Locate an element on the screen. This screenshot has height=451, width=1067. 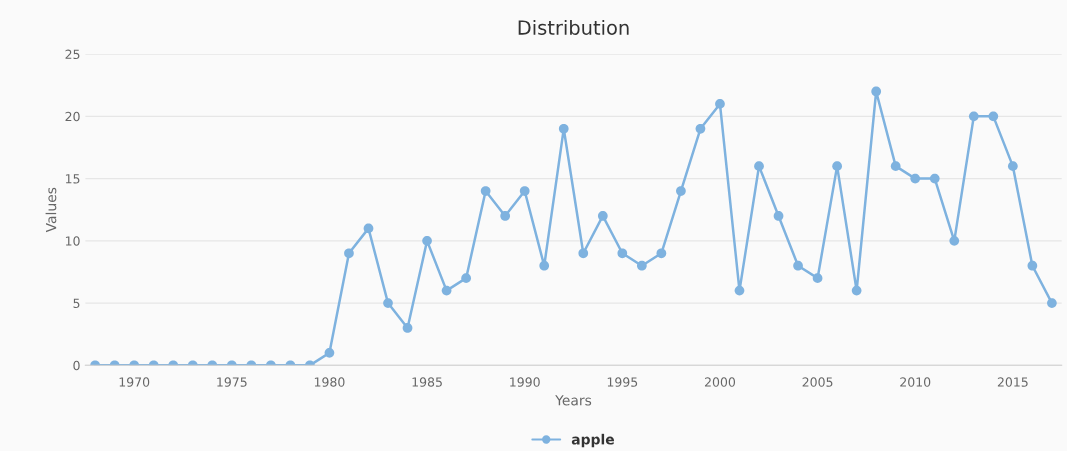
x-tick-label: 2015 is located at coordinates (1012, 382).